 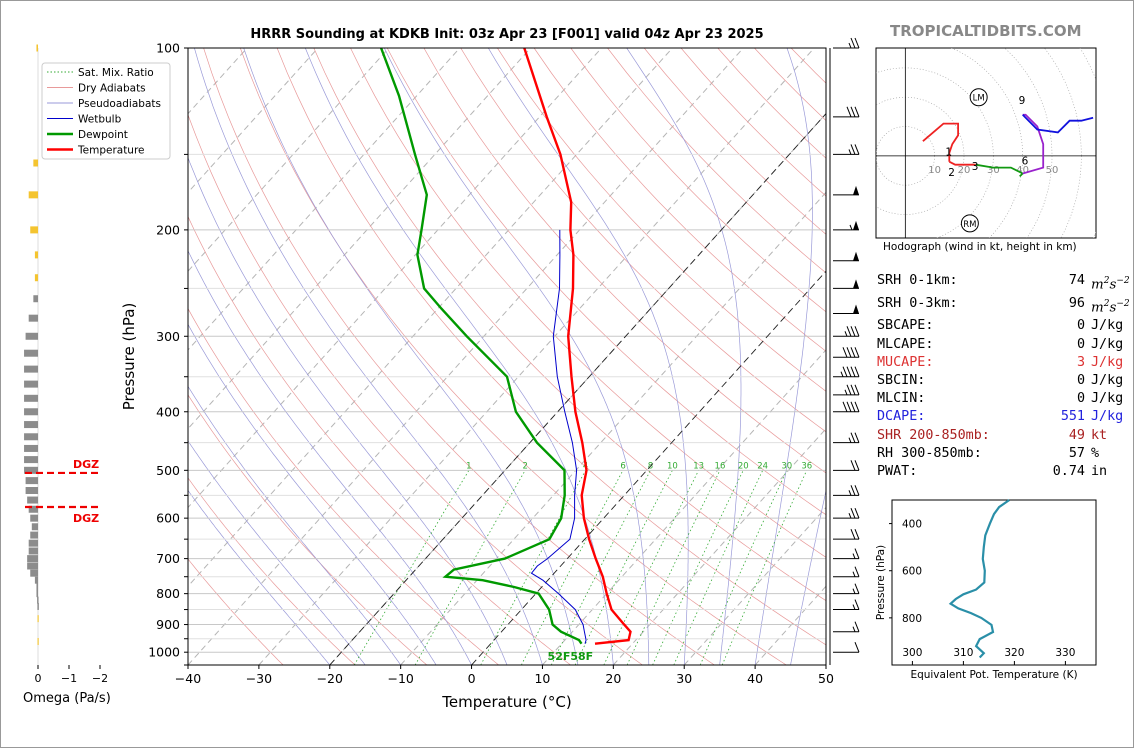 I want to click on parameter-value: 0, so click(x=1080, y=344).